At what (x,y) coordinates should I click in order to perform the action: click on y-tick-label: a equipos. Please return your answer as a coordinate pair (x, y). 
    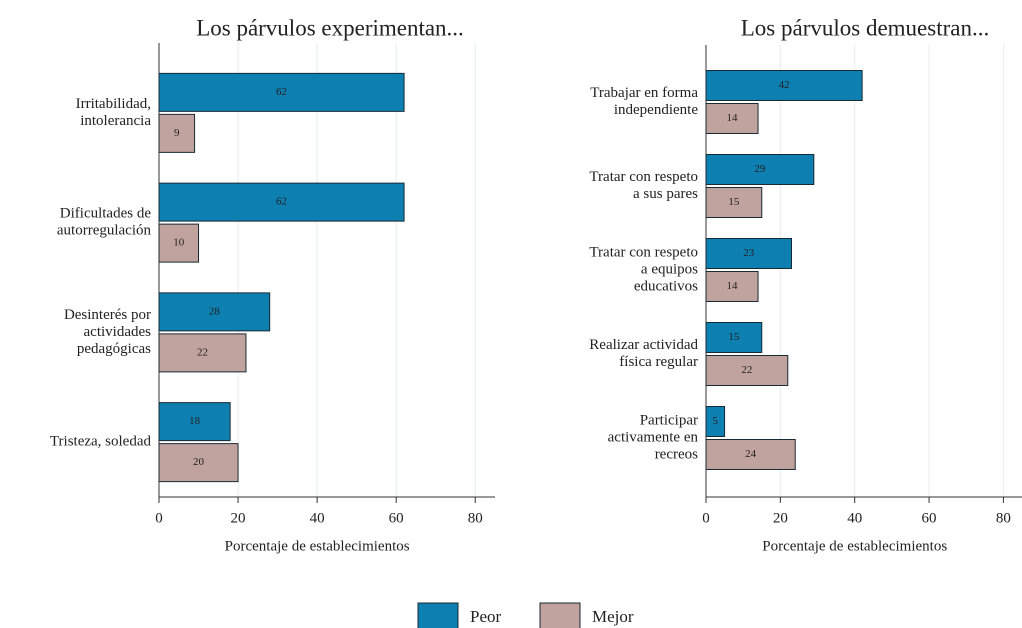
    Looking at the image, I should click on (669, 269).